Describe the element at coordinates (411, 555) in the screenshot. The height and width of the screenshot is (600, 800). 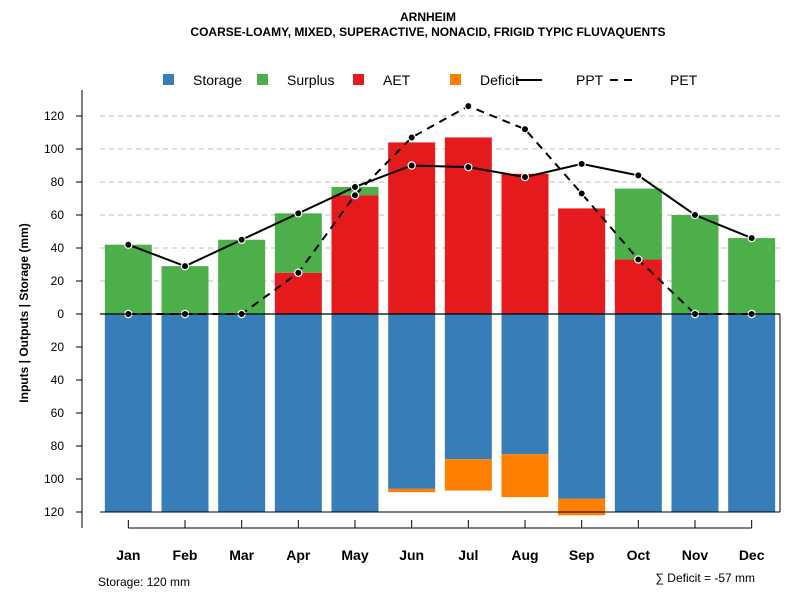
I see `x-tick-jun: Jun` at that location.